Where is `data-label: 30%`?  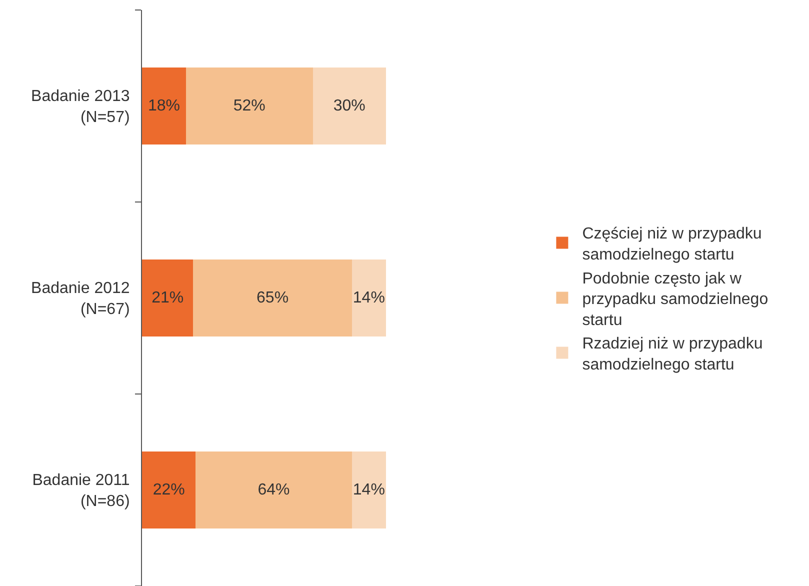
data-label: 30% is located at coordinates (349, 106).